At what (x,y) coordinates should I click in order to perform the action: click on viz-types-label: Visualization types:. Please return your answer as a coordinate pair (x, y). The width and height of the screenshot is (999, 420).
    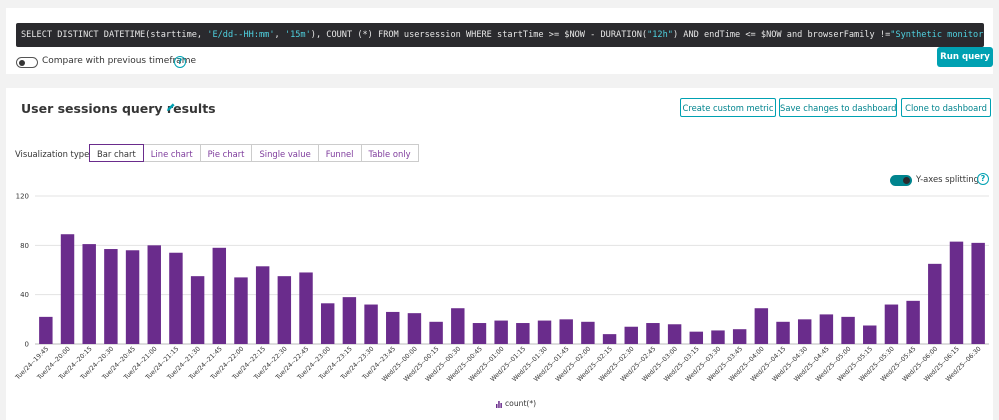
    Looking at the image, I should click on (56, 154).